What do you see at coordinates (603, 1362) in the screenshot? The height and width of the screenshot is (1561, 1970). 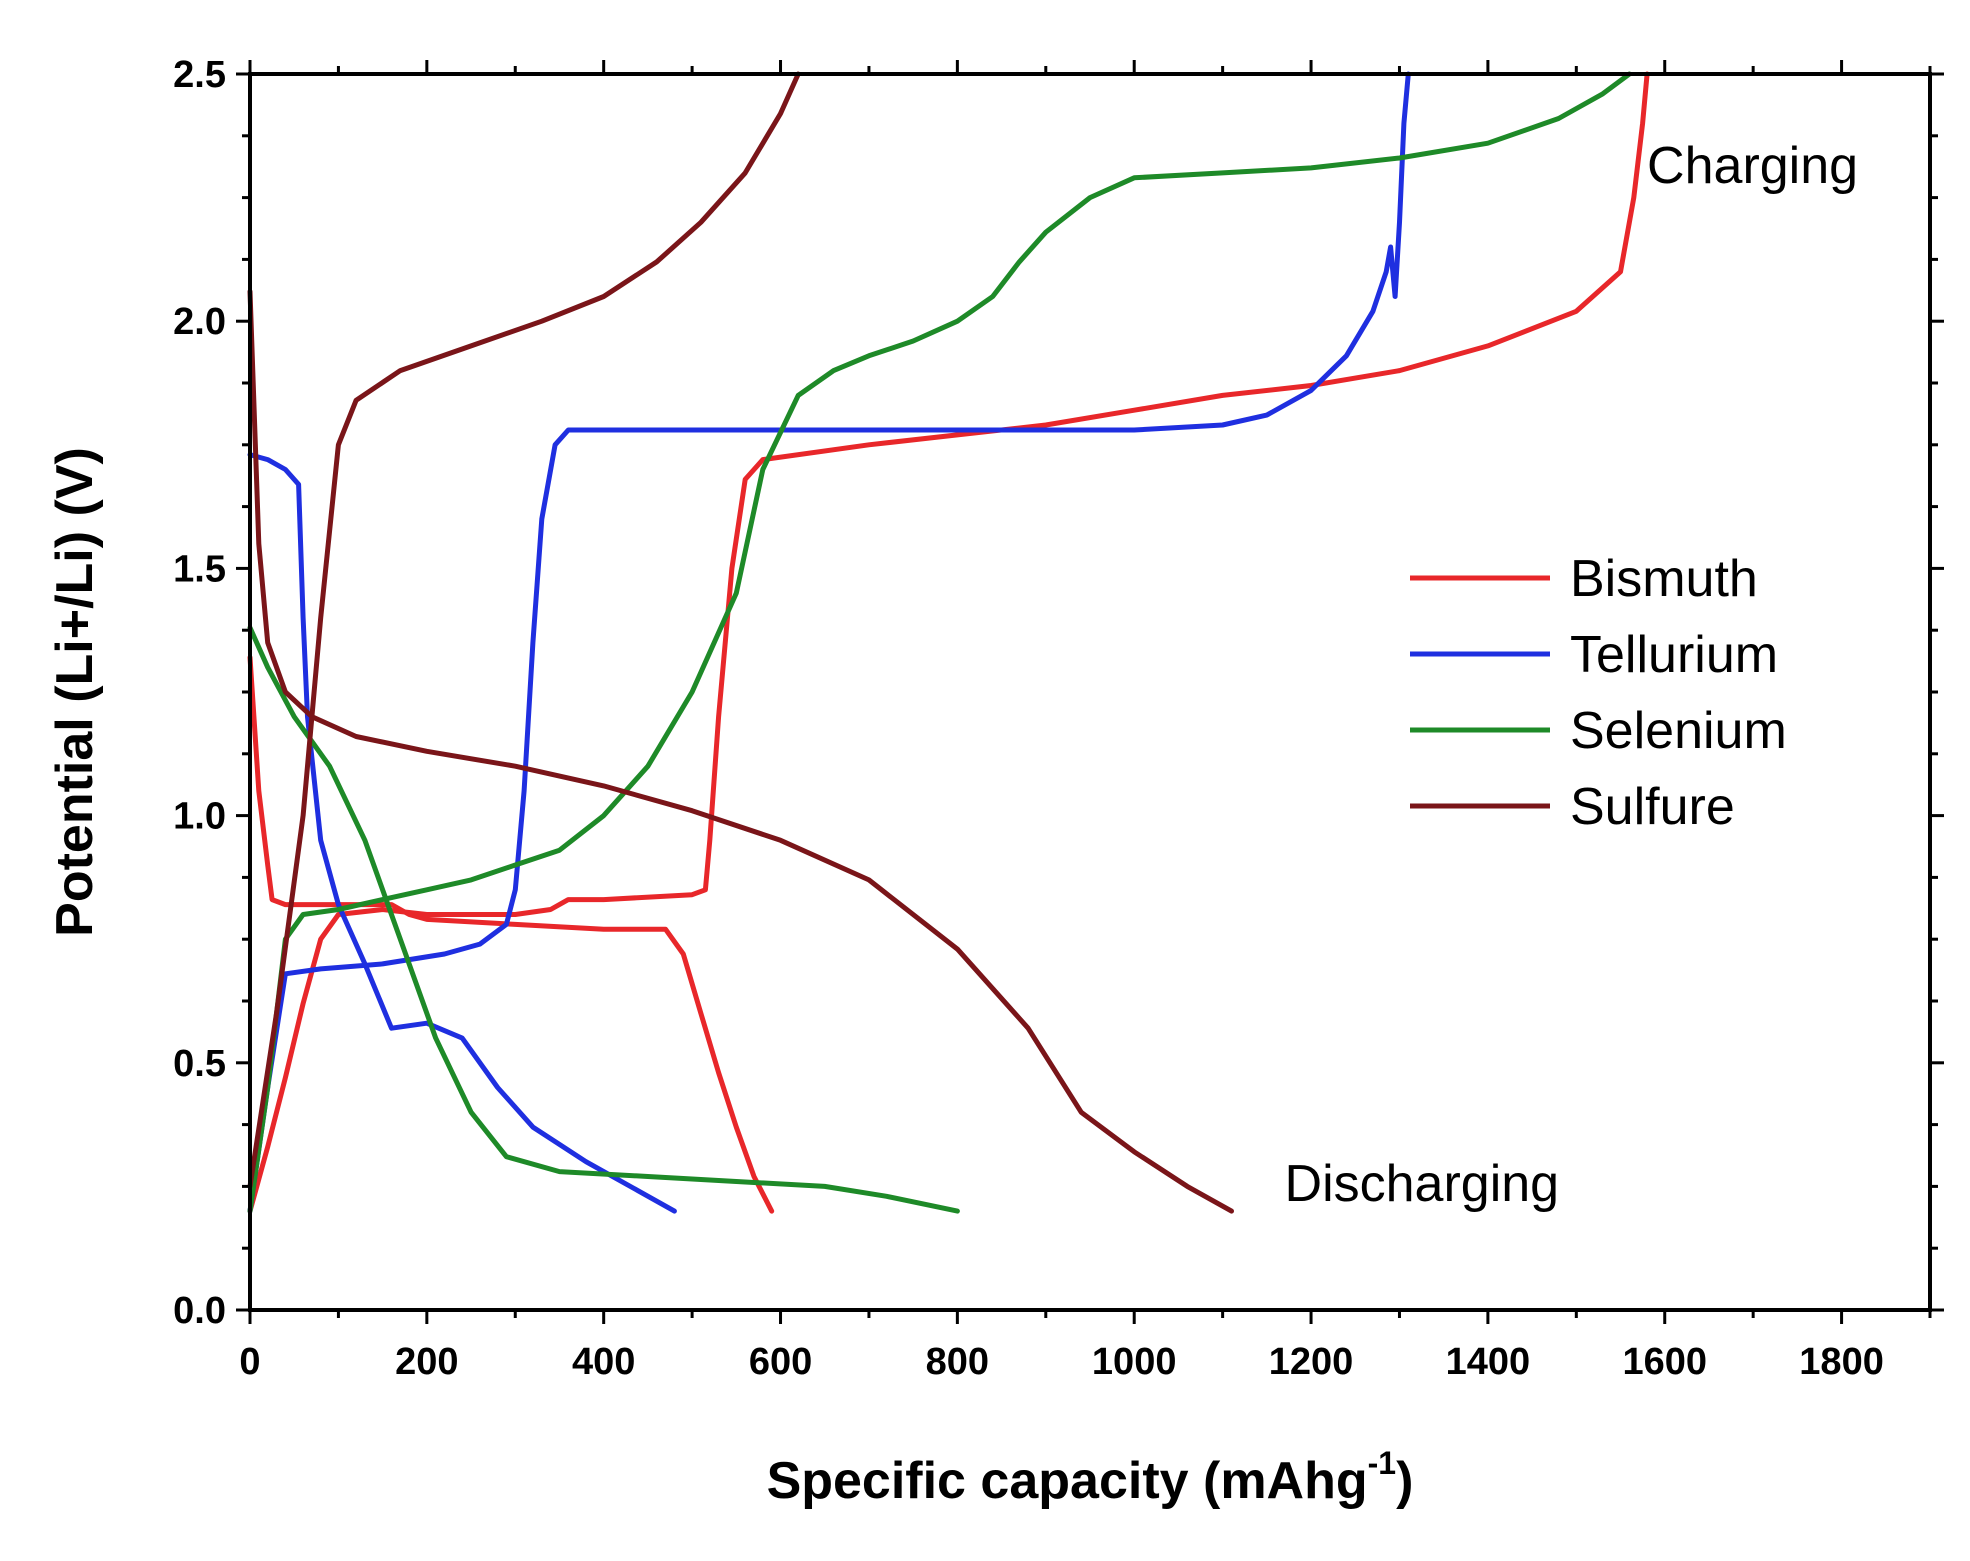 I see `x-tick-label: 400` at bounding box center [603, 1362].